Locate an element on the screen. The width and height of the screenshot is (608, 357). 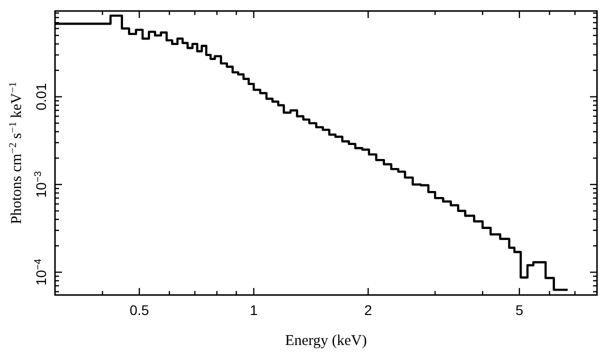
x-tick-label: 0.5 is located at coordinates (140, 310).